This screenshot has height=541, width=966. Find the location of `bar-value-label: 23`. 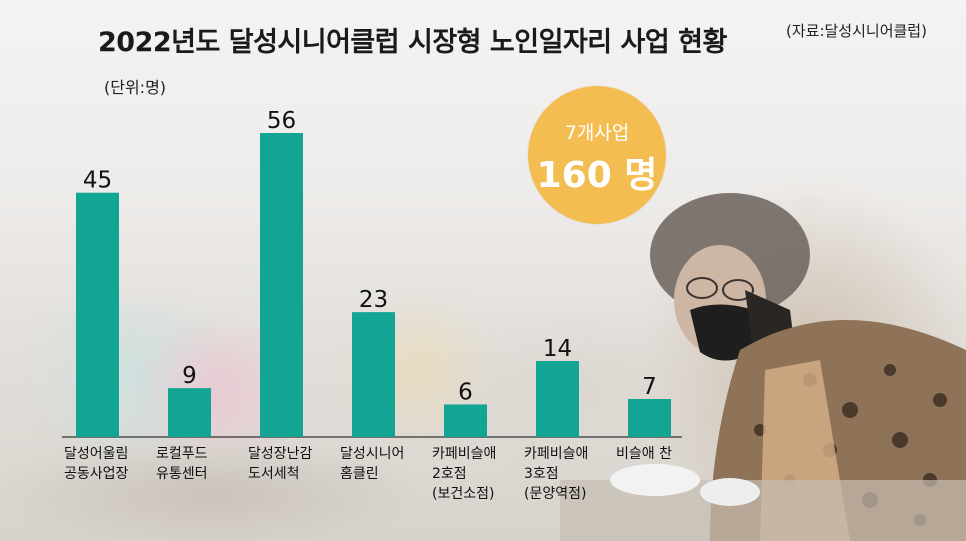

bar-value-label: 23 is located at coordinates (373, 300).